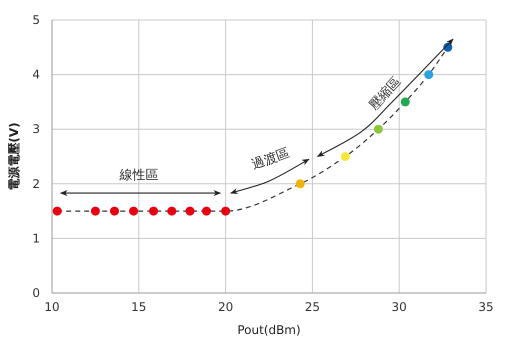 The width and height of the screenshot is (512, 348). Describe the element at coordinates (36, 20) in the screenshot. I see `y-tick-label: 5` at that location.